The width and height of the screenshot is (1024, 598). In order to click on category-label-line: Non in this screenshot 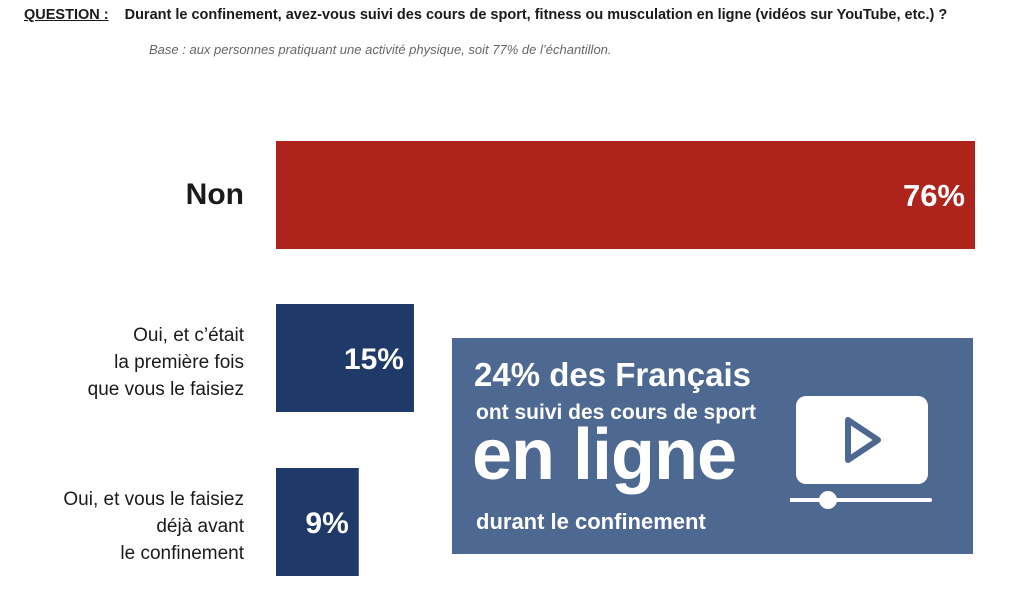, I will do `click(214, 194)`.